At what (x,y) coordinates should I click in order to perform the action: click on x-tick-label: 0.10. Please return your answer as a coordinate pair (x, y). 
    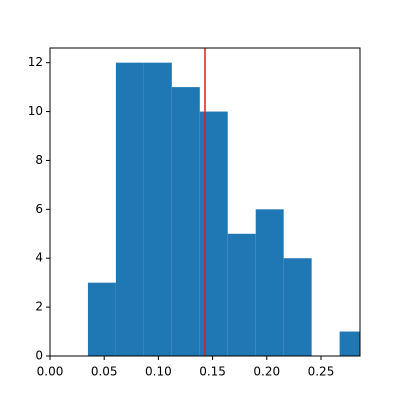
    Looking at the image, I should click on (158, 372).